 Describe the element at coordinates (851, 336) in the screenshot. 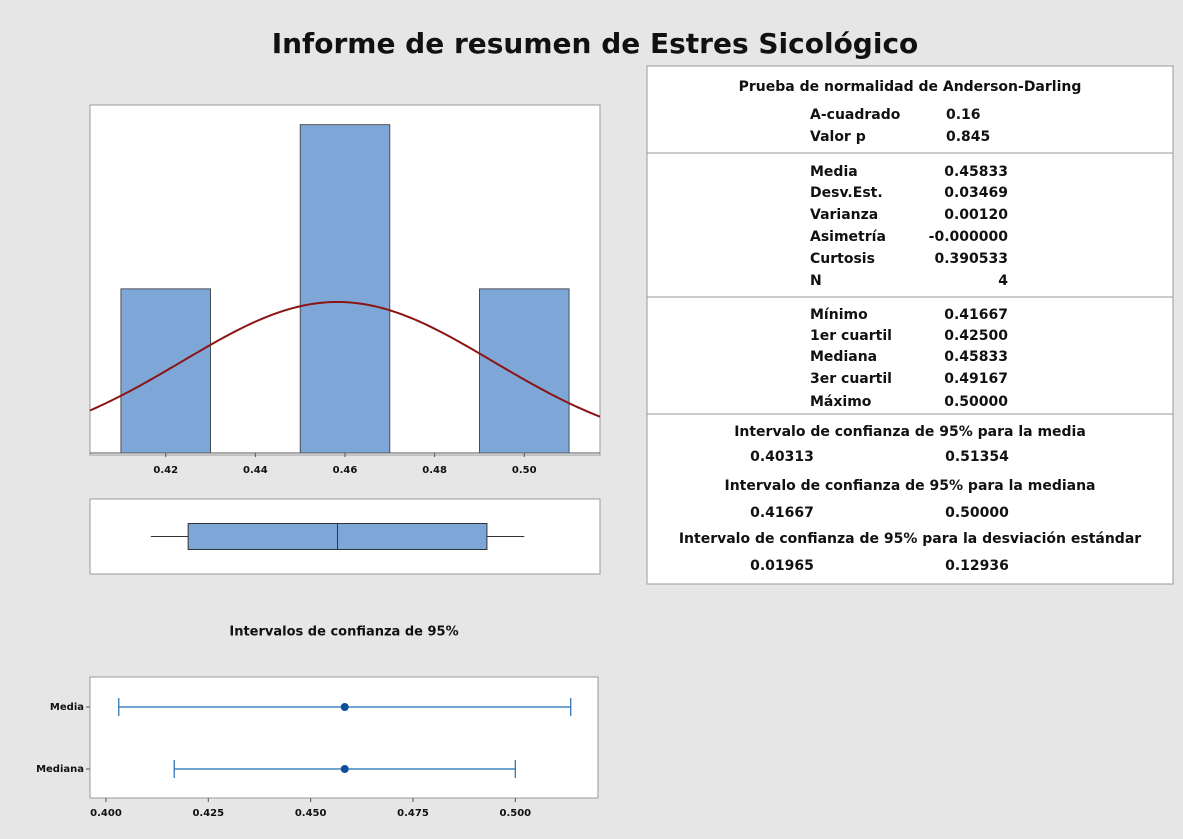

I see `row-label: 1er cuartil` at that location.